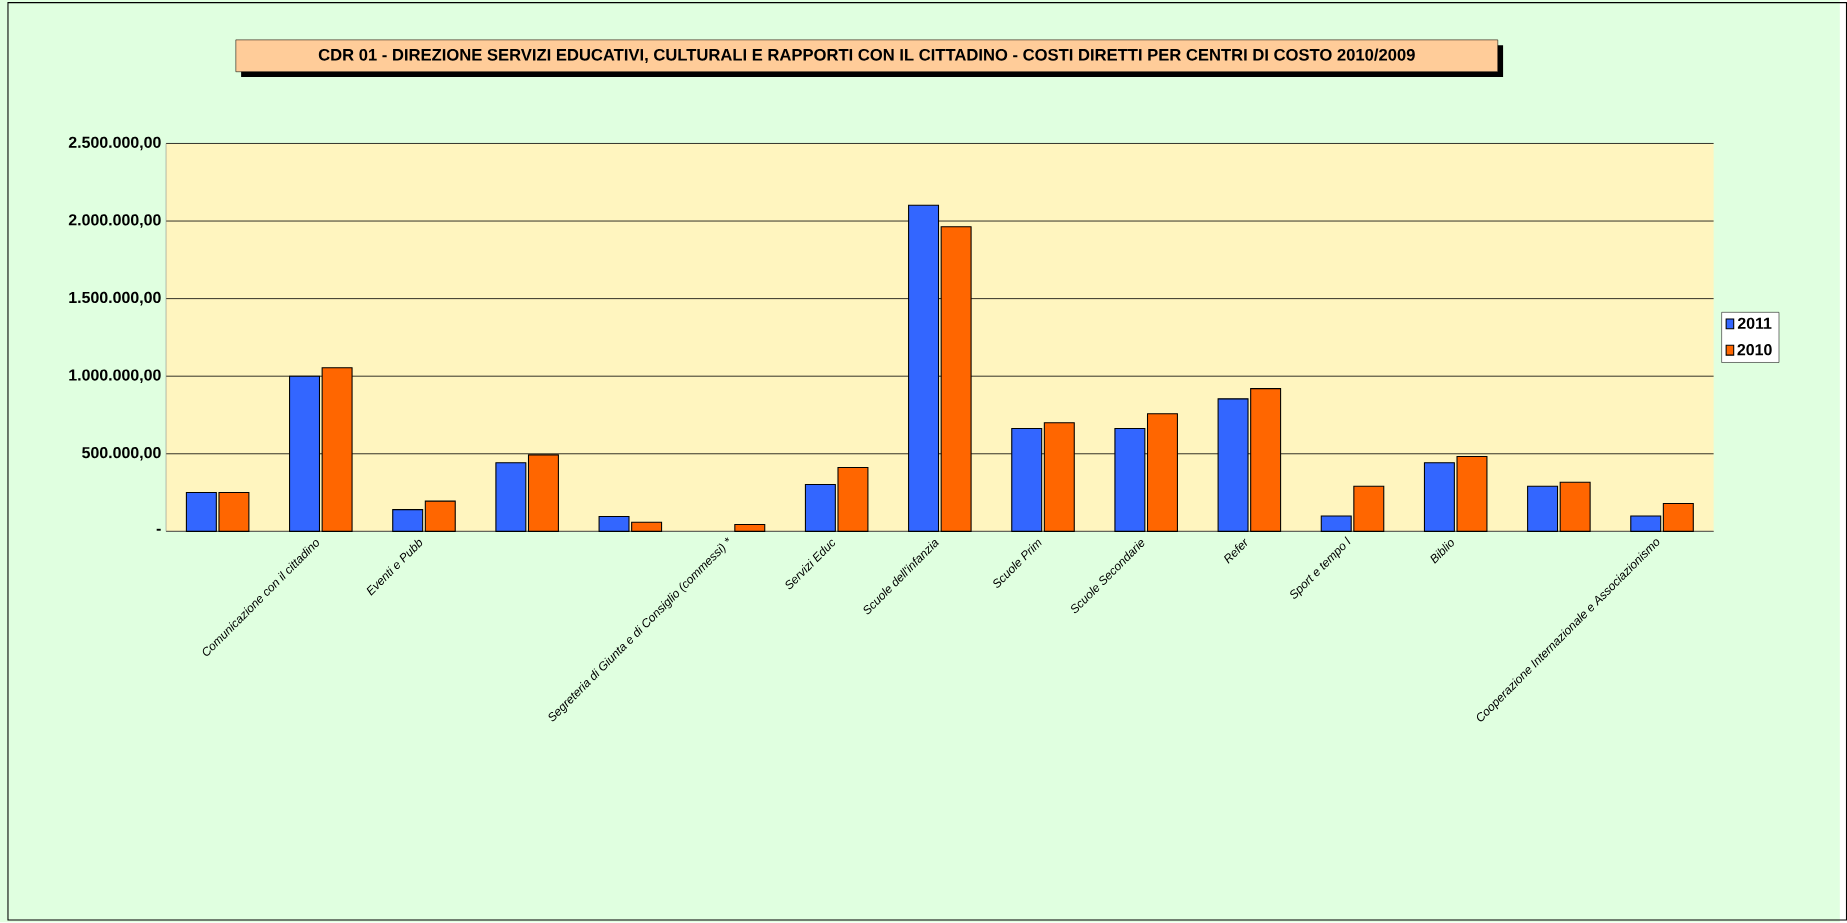  I want to click on y-tick-label: 1.500.000,00, so click(115, 299).